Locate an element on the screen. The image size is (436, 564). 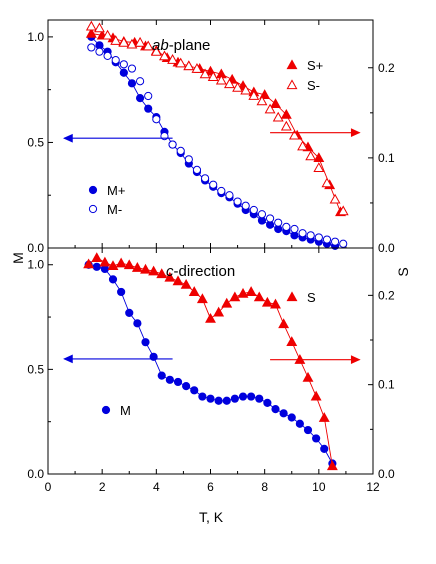
panel-0-yr-tick-label-0: 0.0 is located at coordinates (386, 248).